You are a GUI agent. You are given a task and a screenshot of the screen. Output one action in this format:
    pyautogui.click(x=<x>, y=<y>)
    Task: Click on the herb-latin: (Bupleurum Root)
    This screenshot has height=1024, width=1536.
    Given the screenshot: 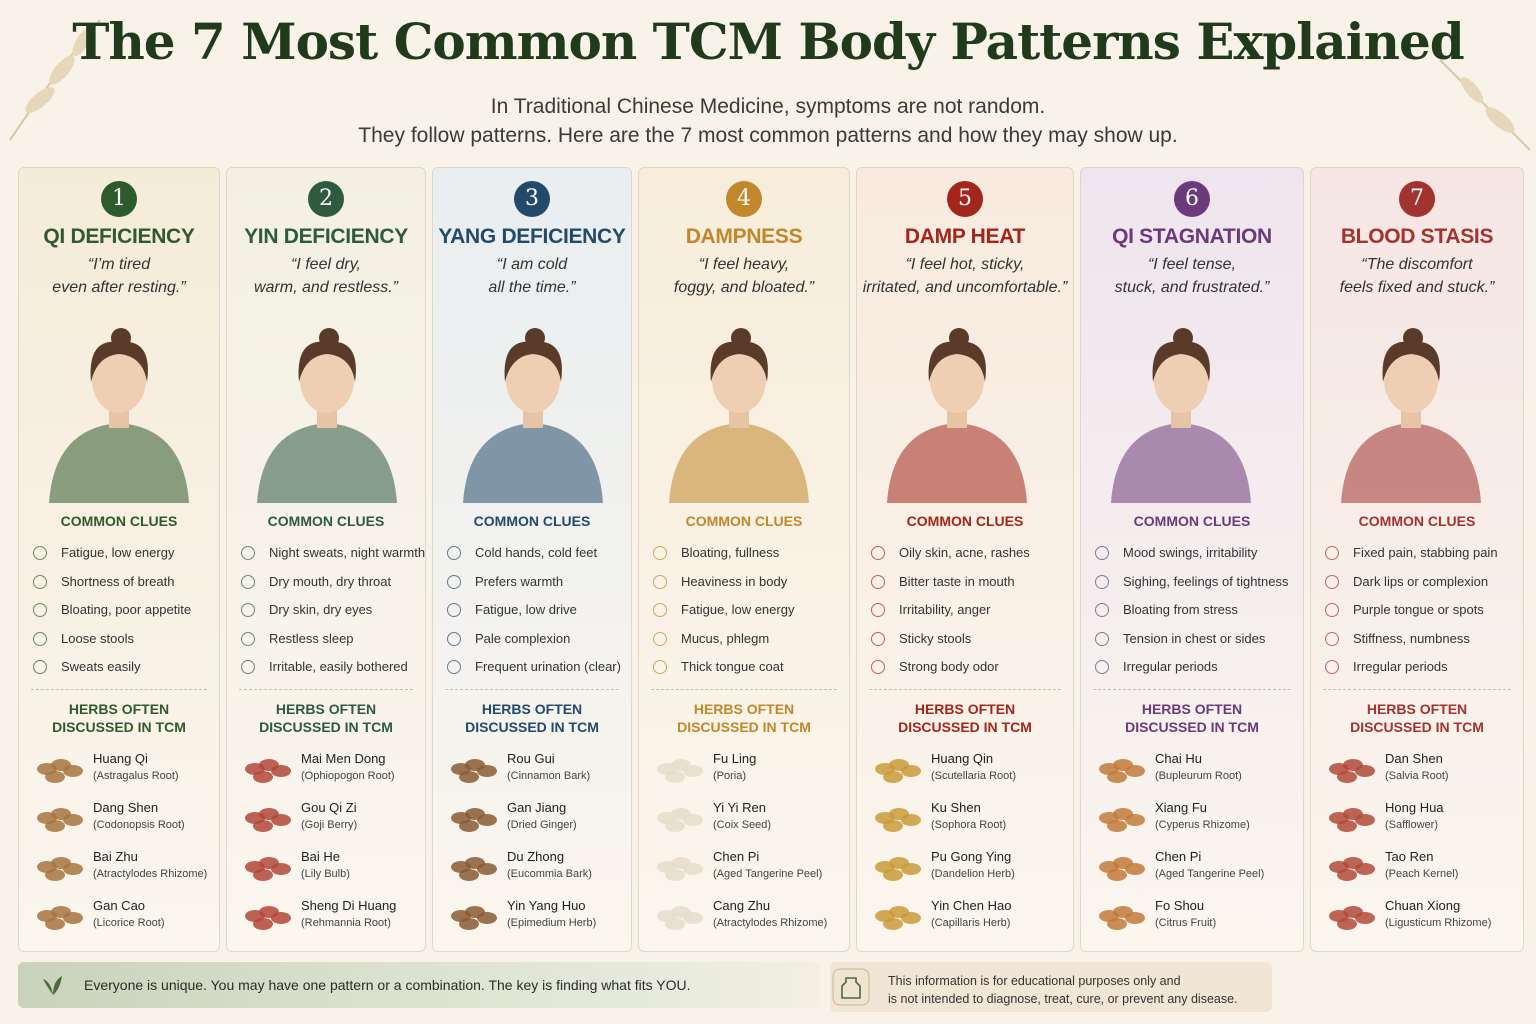 What is the action you would take?
    pyautogui.click(x=1198, y=776)
    